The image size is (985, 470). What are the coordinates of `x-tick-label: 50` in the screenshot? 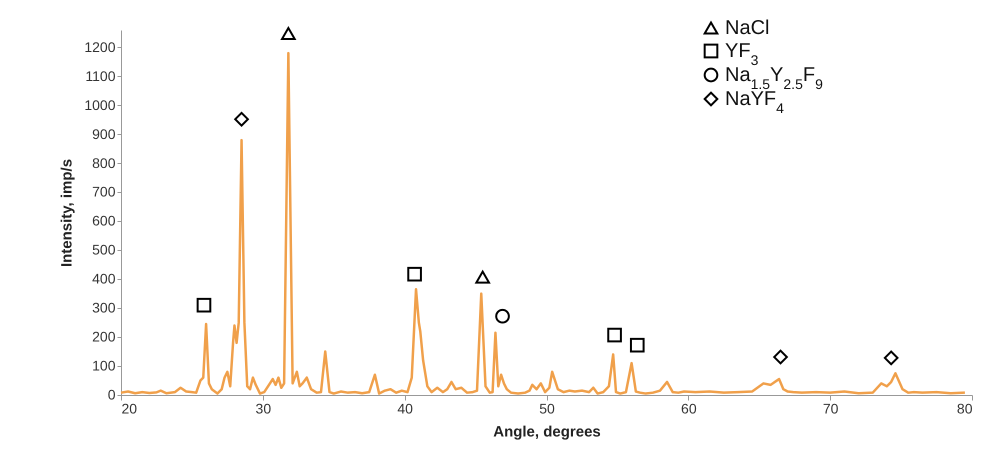 It's located at (547, 408).